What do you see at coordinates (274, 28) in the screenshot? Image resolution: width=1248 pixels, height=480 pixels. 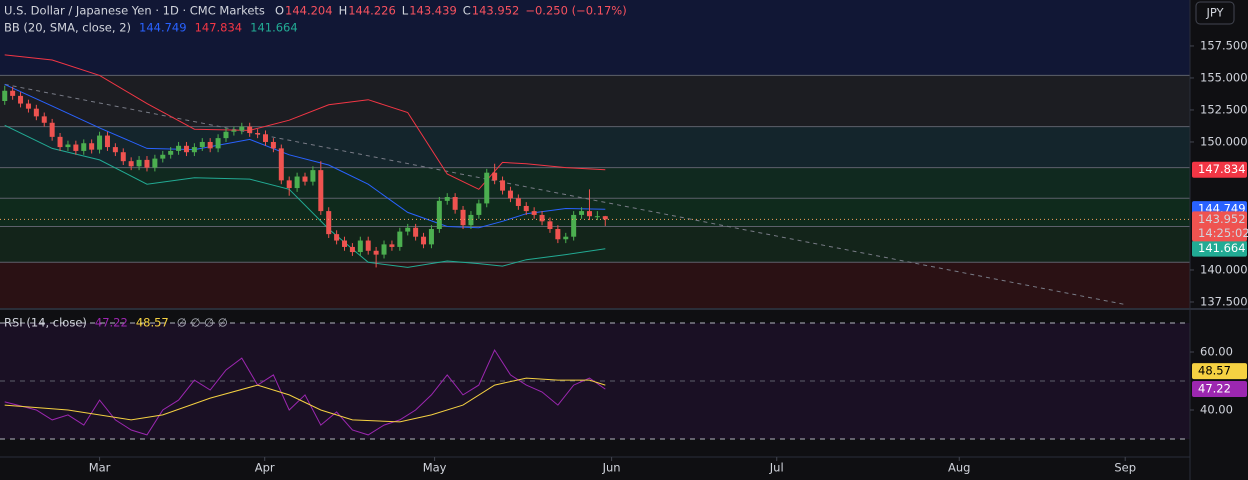 I see `indicator-value: 141.664` at bounding box center [274, 28].